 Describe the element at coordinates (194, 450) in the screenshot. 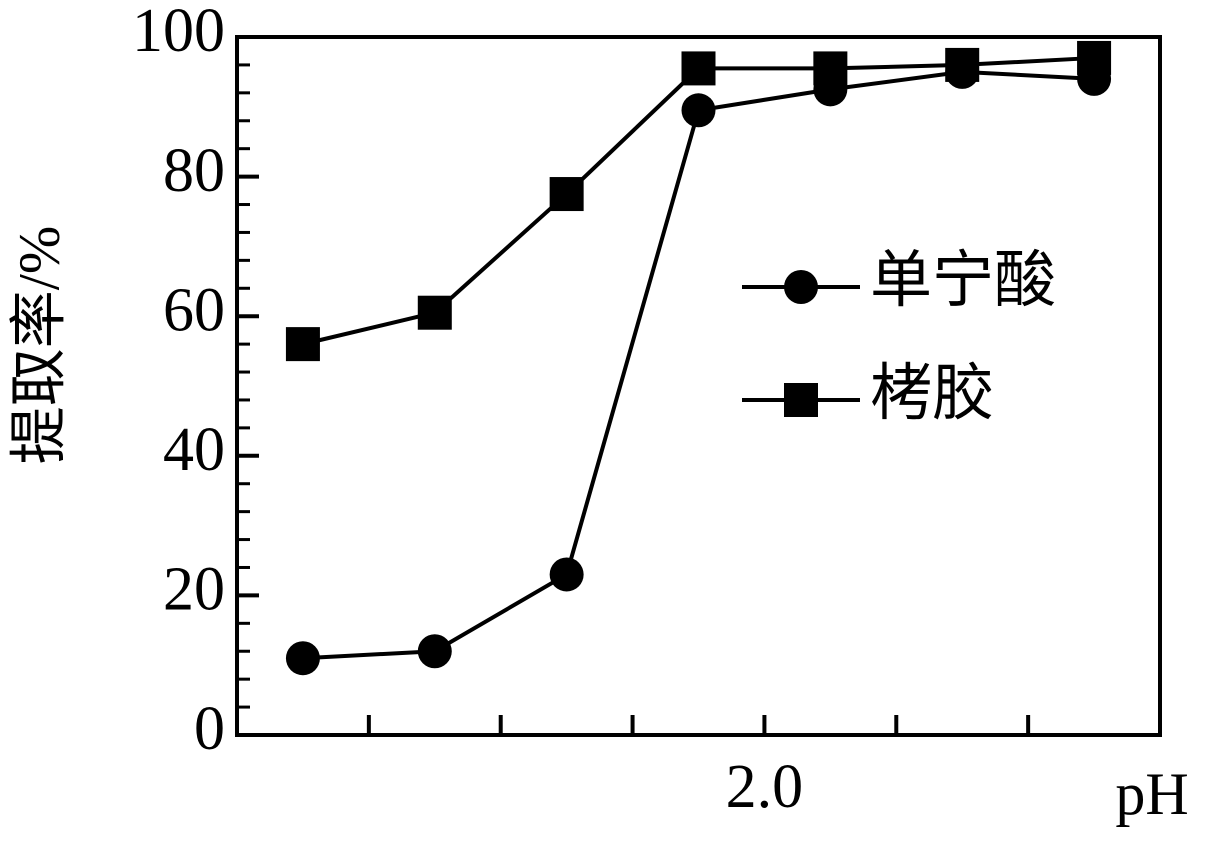

I see `y-tick-label: 40` at that location.